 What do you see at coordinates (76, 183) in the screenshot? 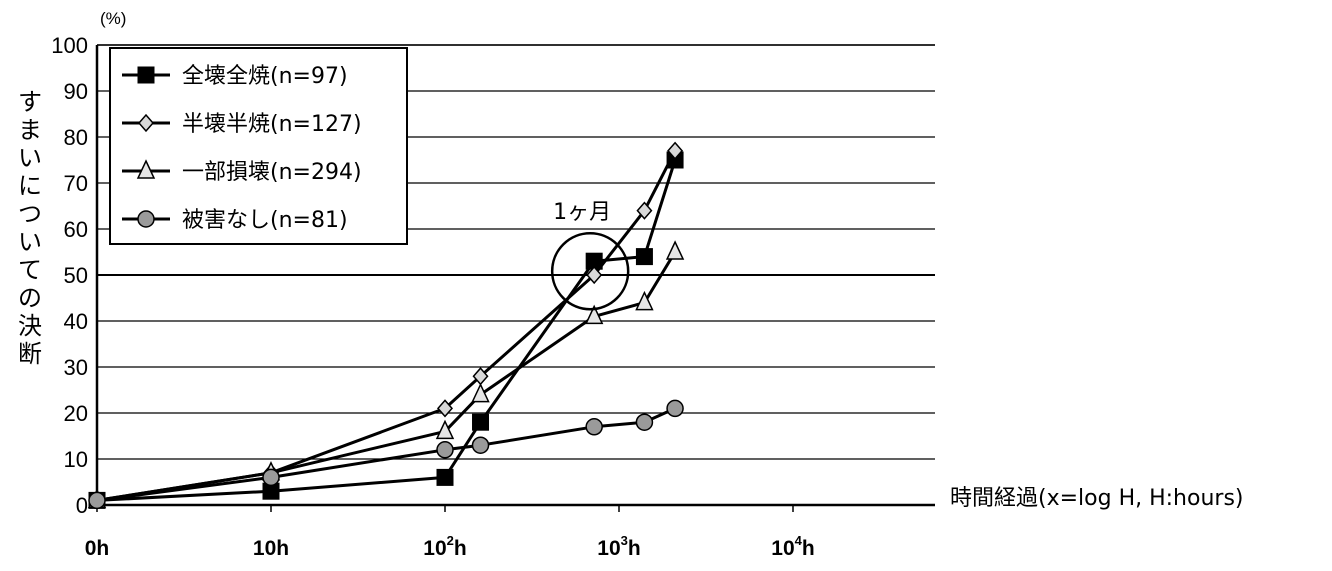
I see `y-tick-label: 70` at bounding box center [76, 183].